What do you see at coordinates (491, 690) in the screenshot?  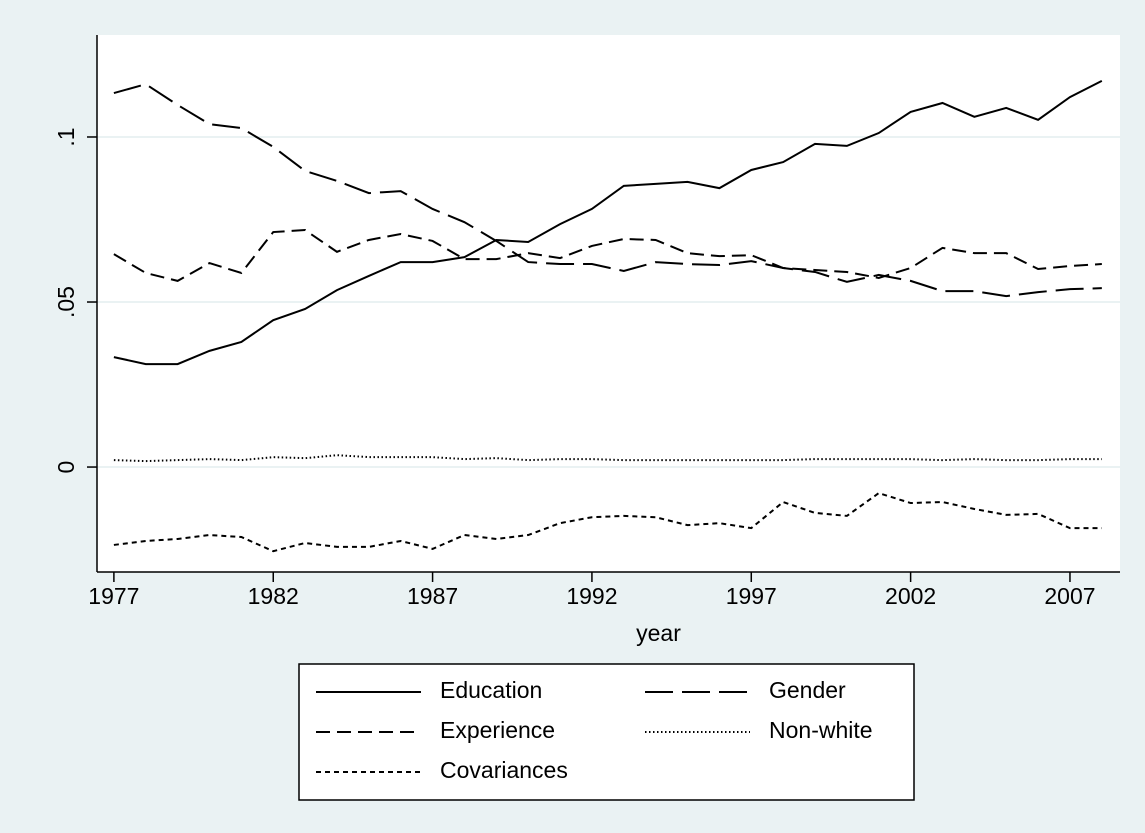 I see `legend-label: Education` at bounding box center [491, 690].